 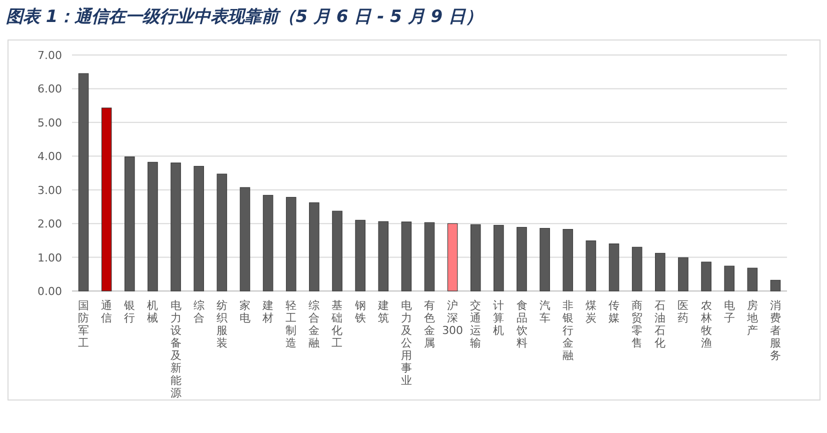 What do you see at coordinates (244, 311) in the screenshot?
I see `x-tick-label: 家电` at bounding box center [244, 311].